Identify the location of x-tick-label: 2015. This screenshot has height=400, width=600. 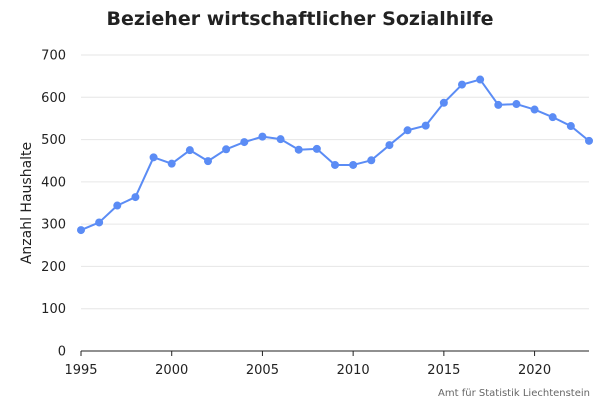
(443, 370).